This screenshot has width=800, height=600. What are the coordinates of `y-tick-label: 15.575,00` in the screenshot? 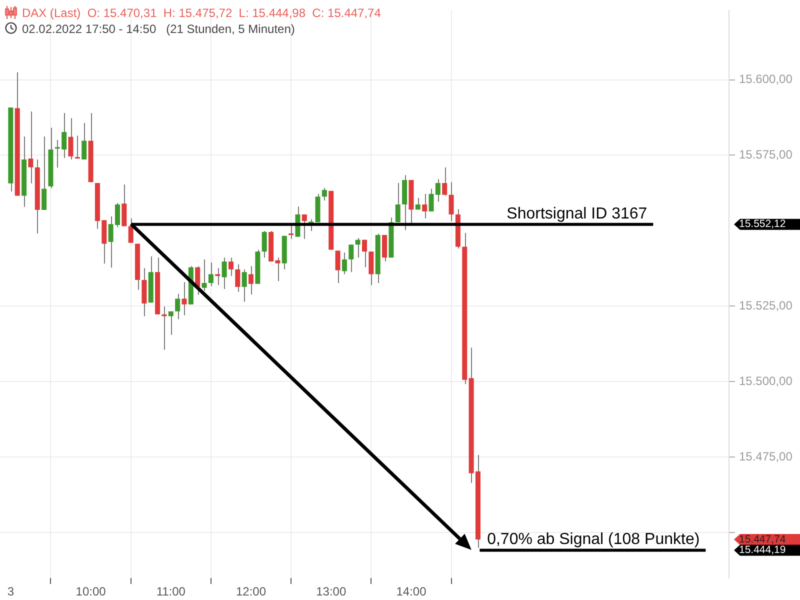 It's located at (766, 155).